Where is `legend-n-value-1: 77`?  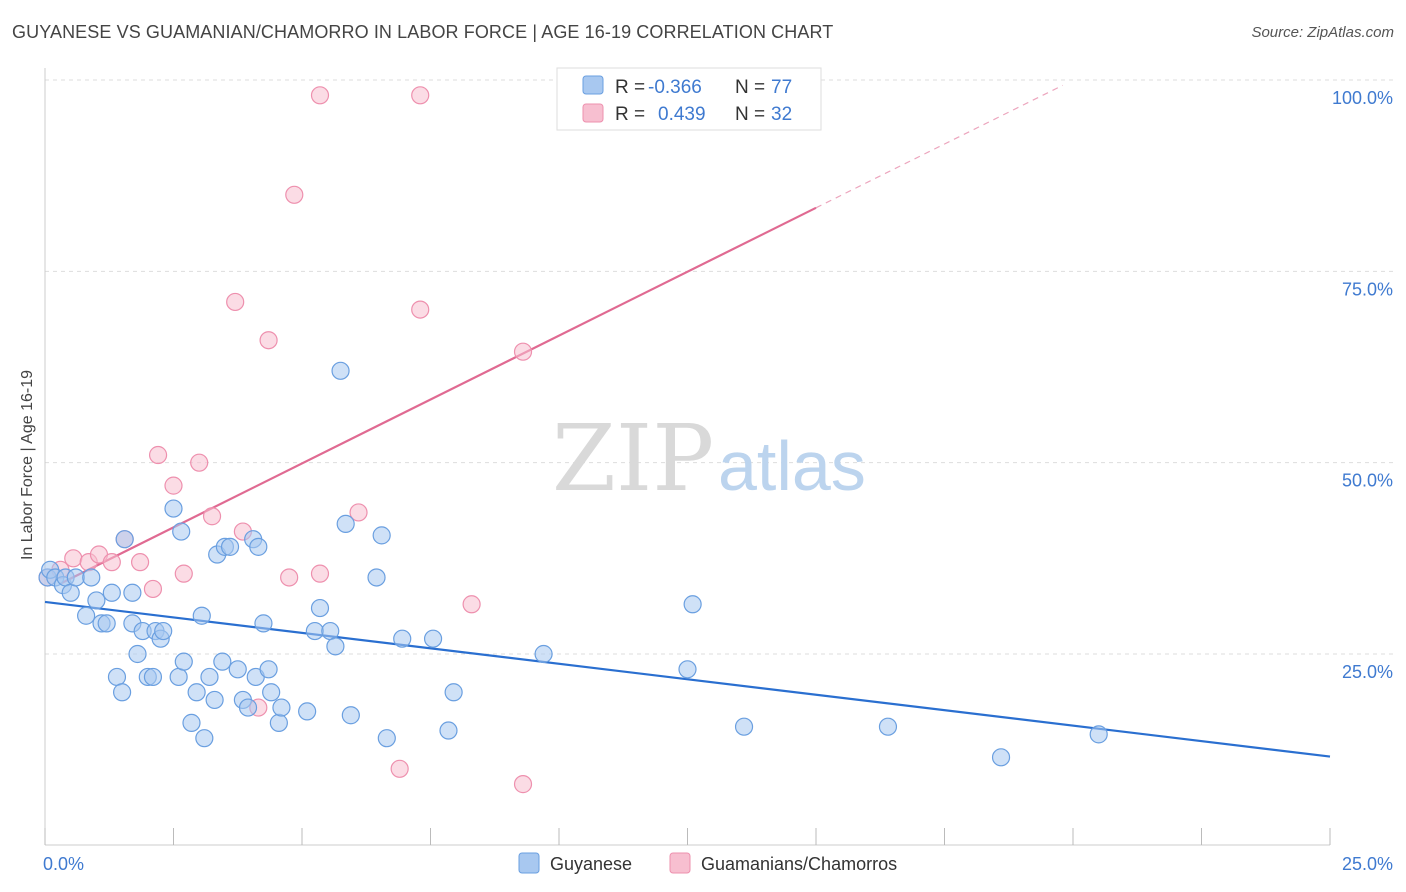 legend-n-value-1: 77 is located at coordinates (781, 87).